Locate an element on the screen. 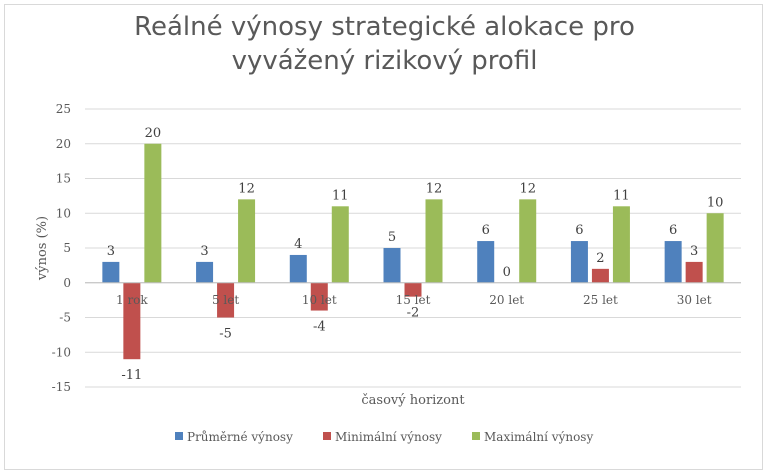 This screenshot has width=769, height=476. y-tick-label: 20 is located at coordinates (63, 144).